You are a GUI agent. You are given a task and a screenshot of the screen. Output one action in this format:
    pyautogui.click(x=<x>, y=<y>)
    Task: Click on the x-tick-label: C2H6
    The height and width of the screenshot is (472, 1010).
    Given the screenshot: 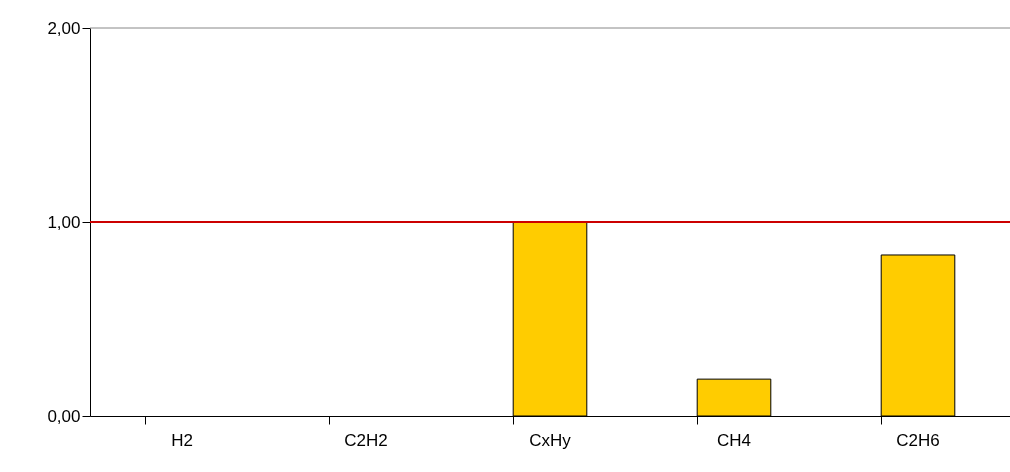 What is the action you would take?
    pyautogui.click(x=918, y=440)
    